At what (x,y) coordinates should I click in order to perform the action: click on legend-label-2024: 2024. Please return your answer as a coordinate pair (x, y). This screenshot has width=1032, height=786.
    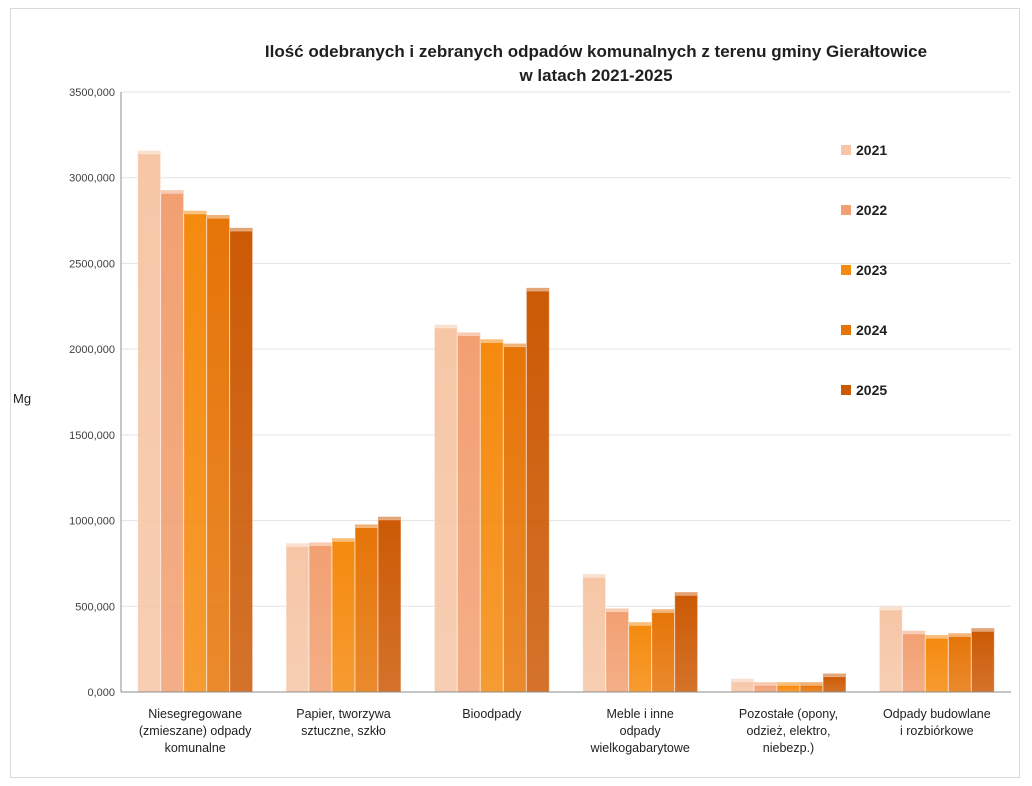
    Looking at the image, I should click on (871, 330).